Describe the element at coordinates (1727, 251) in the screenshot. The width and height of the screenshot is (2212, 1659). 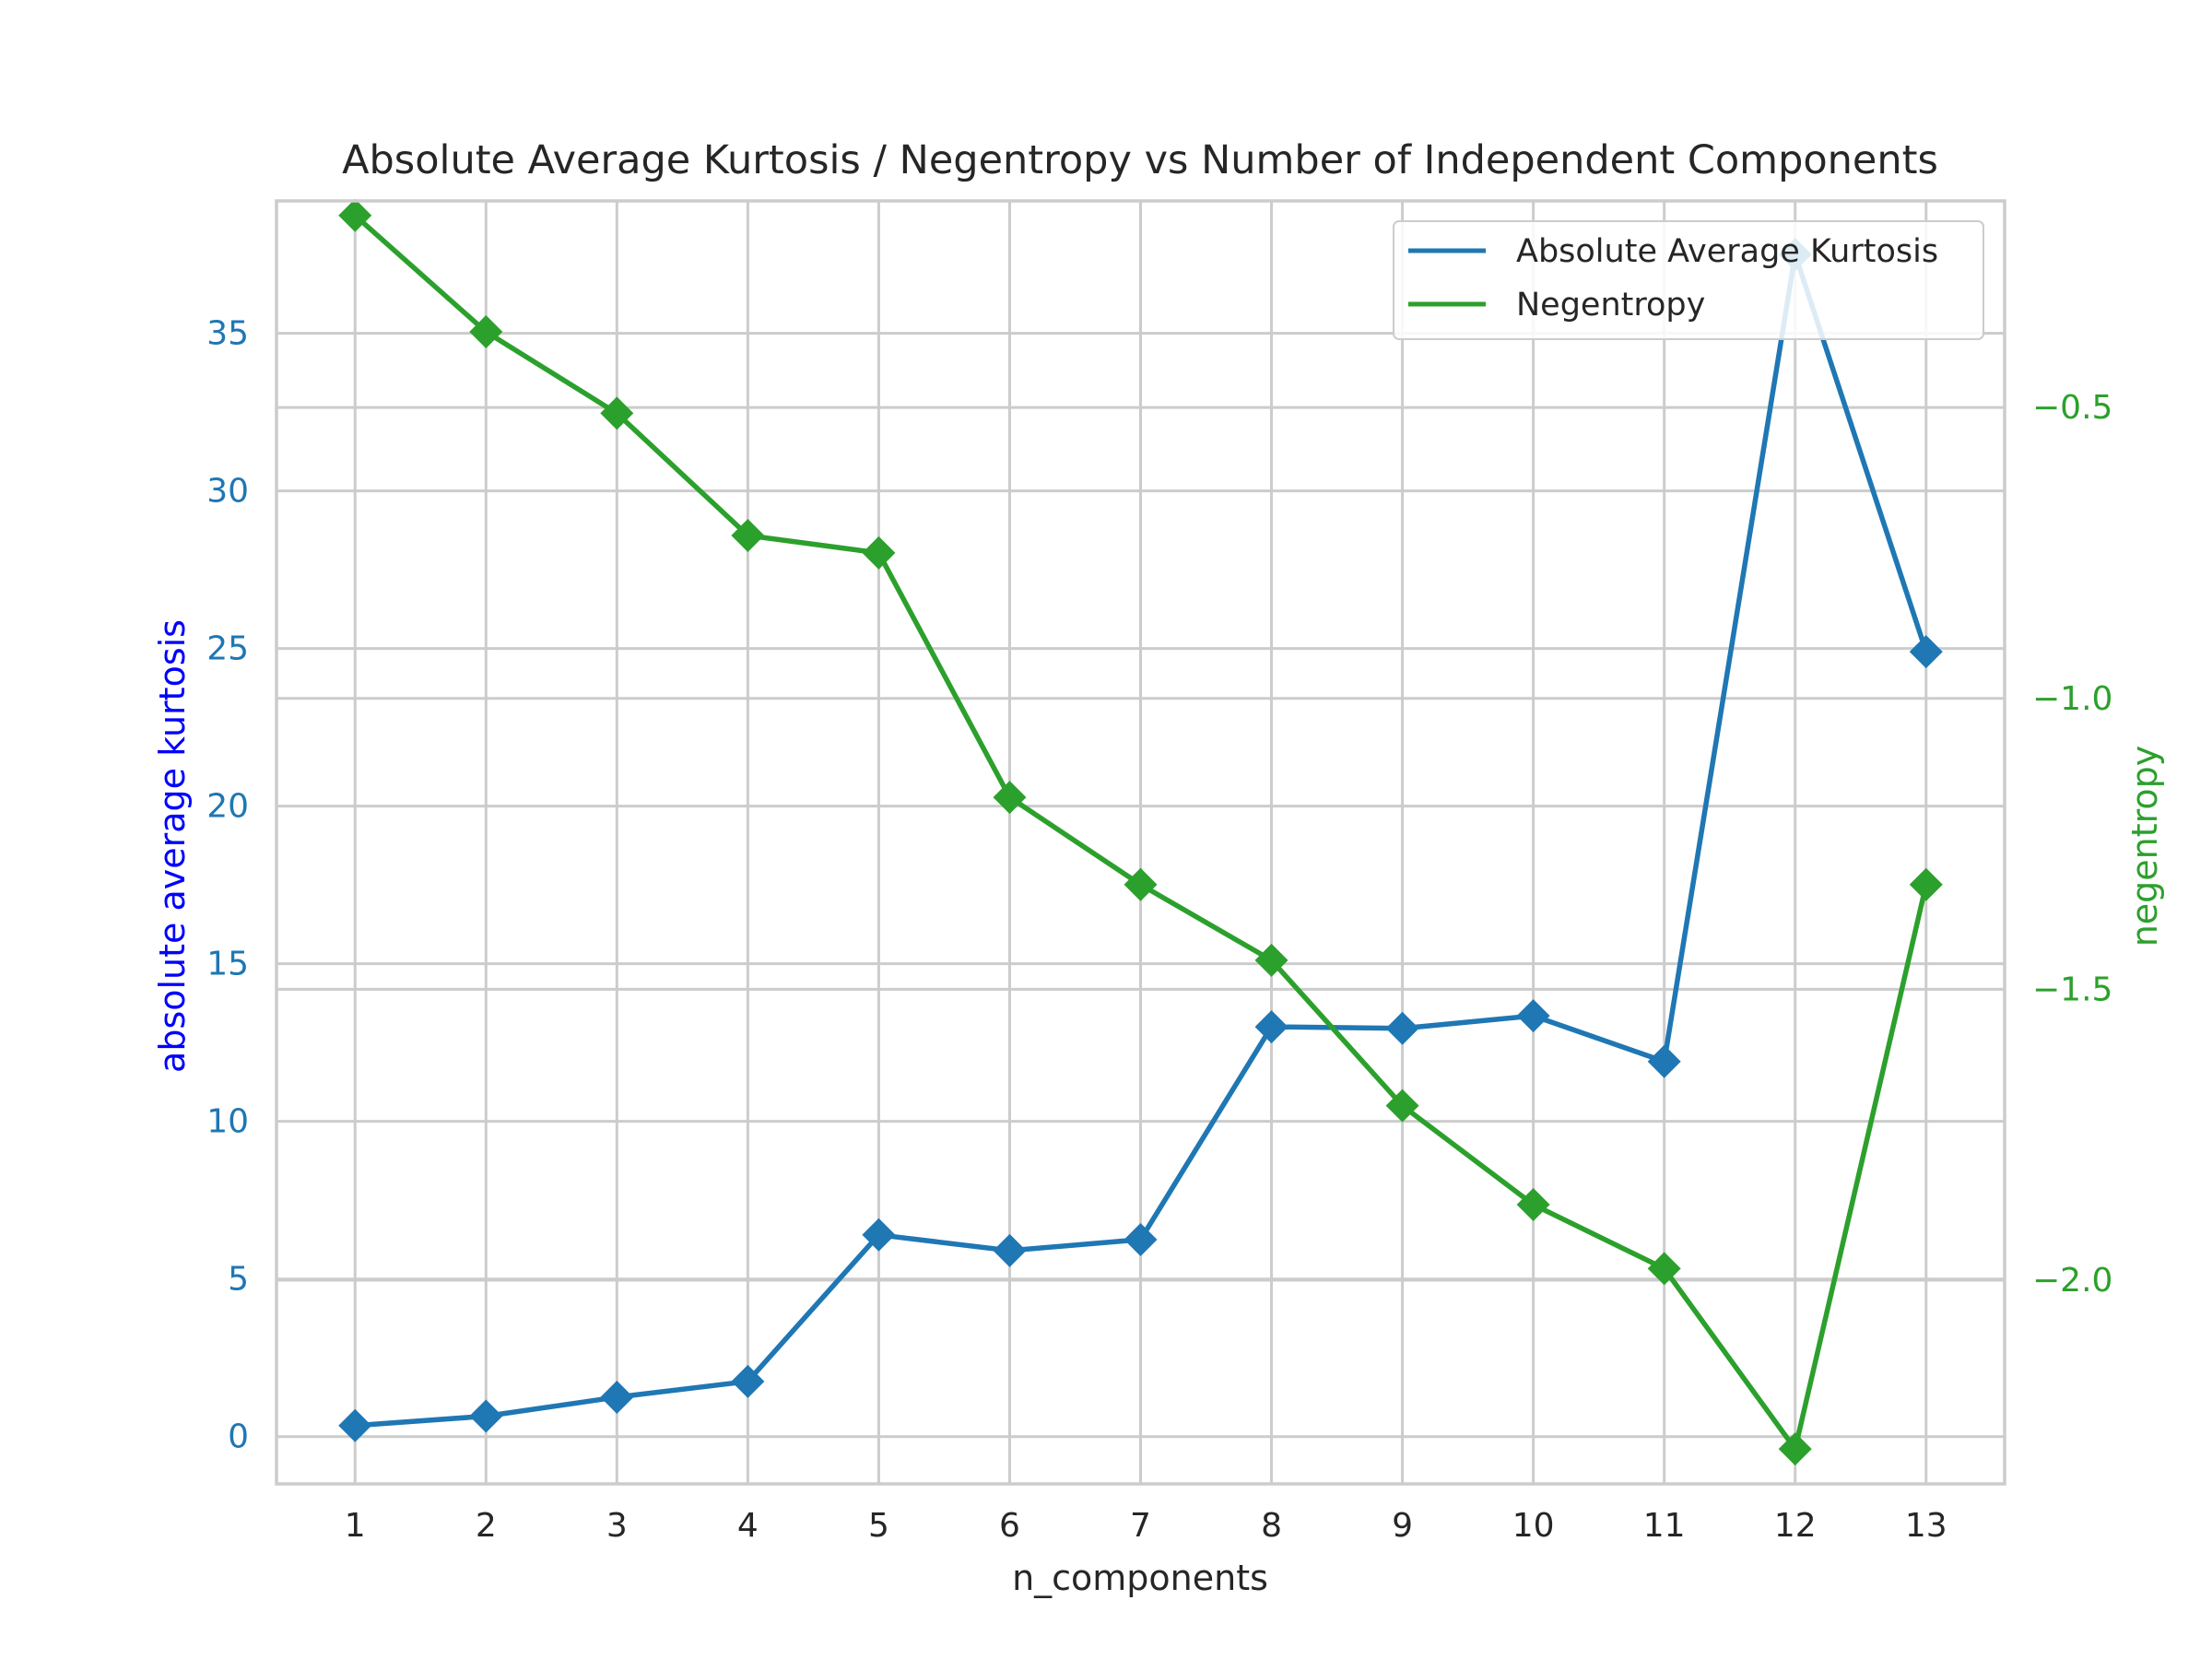
I see `legend-label-kurtosis: Absolute Average Kurtosis` at that location.